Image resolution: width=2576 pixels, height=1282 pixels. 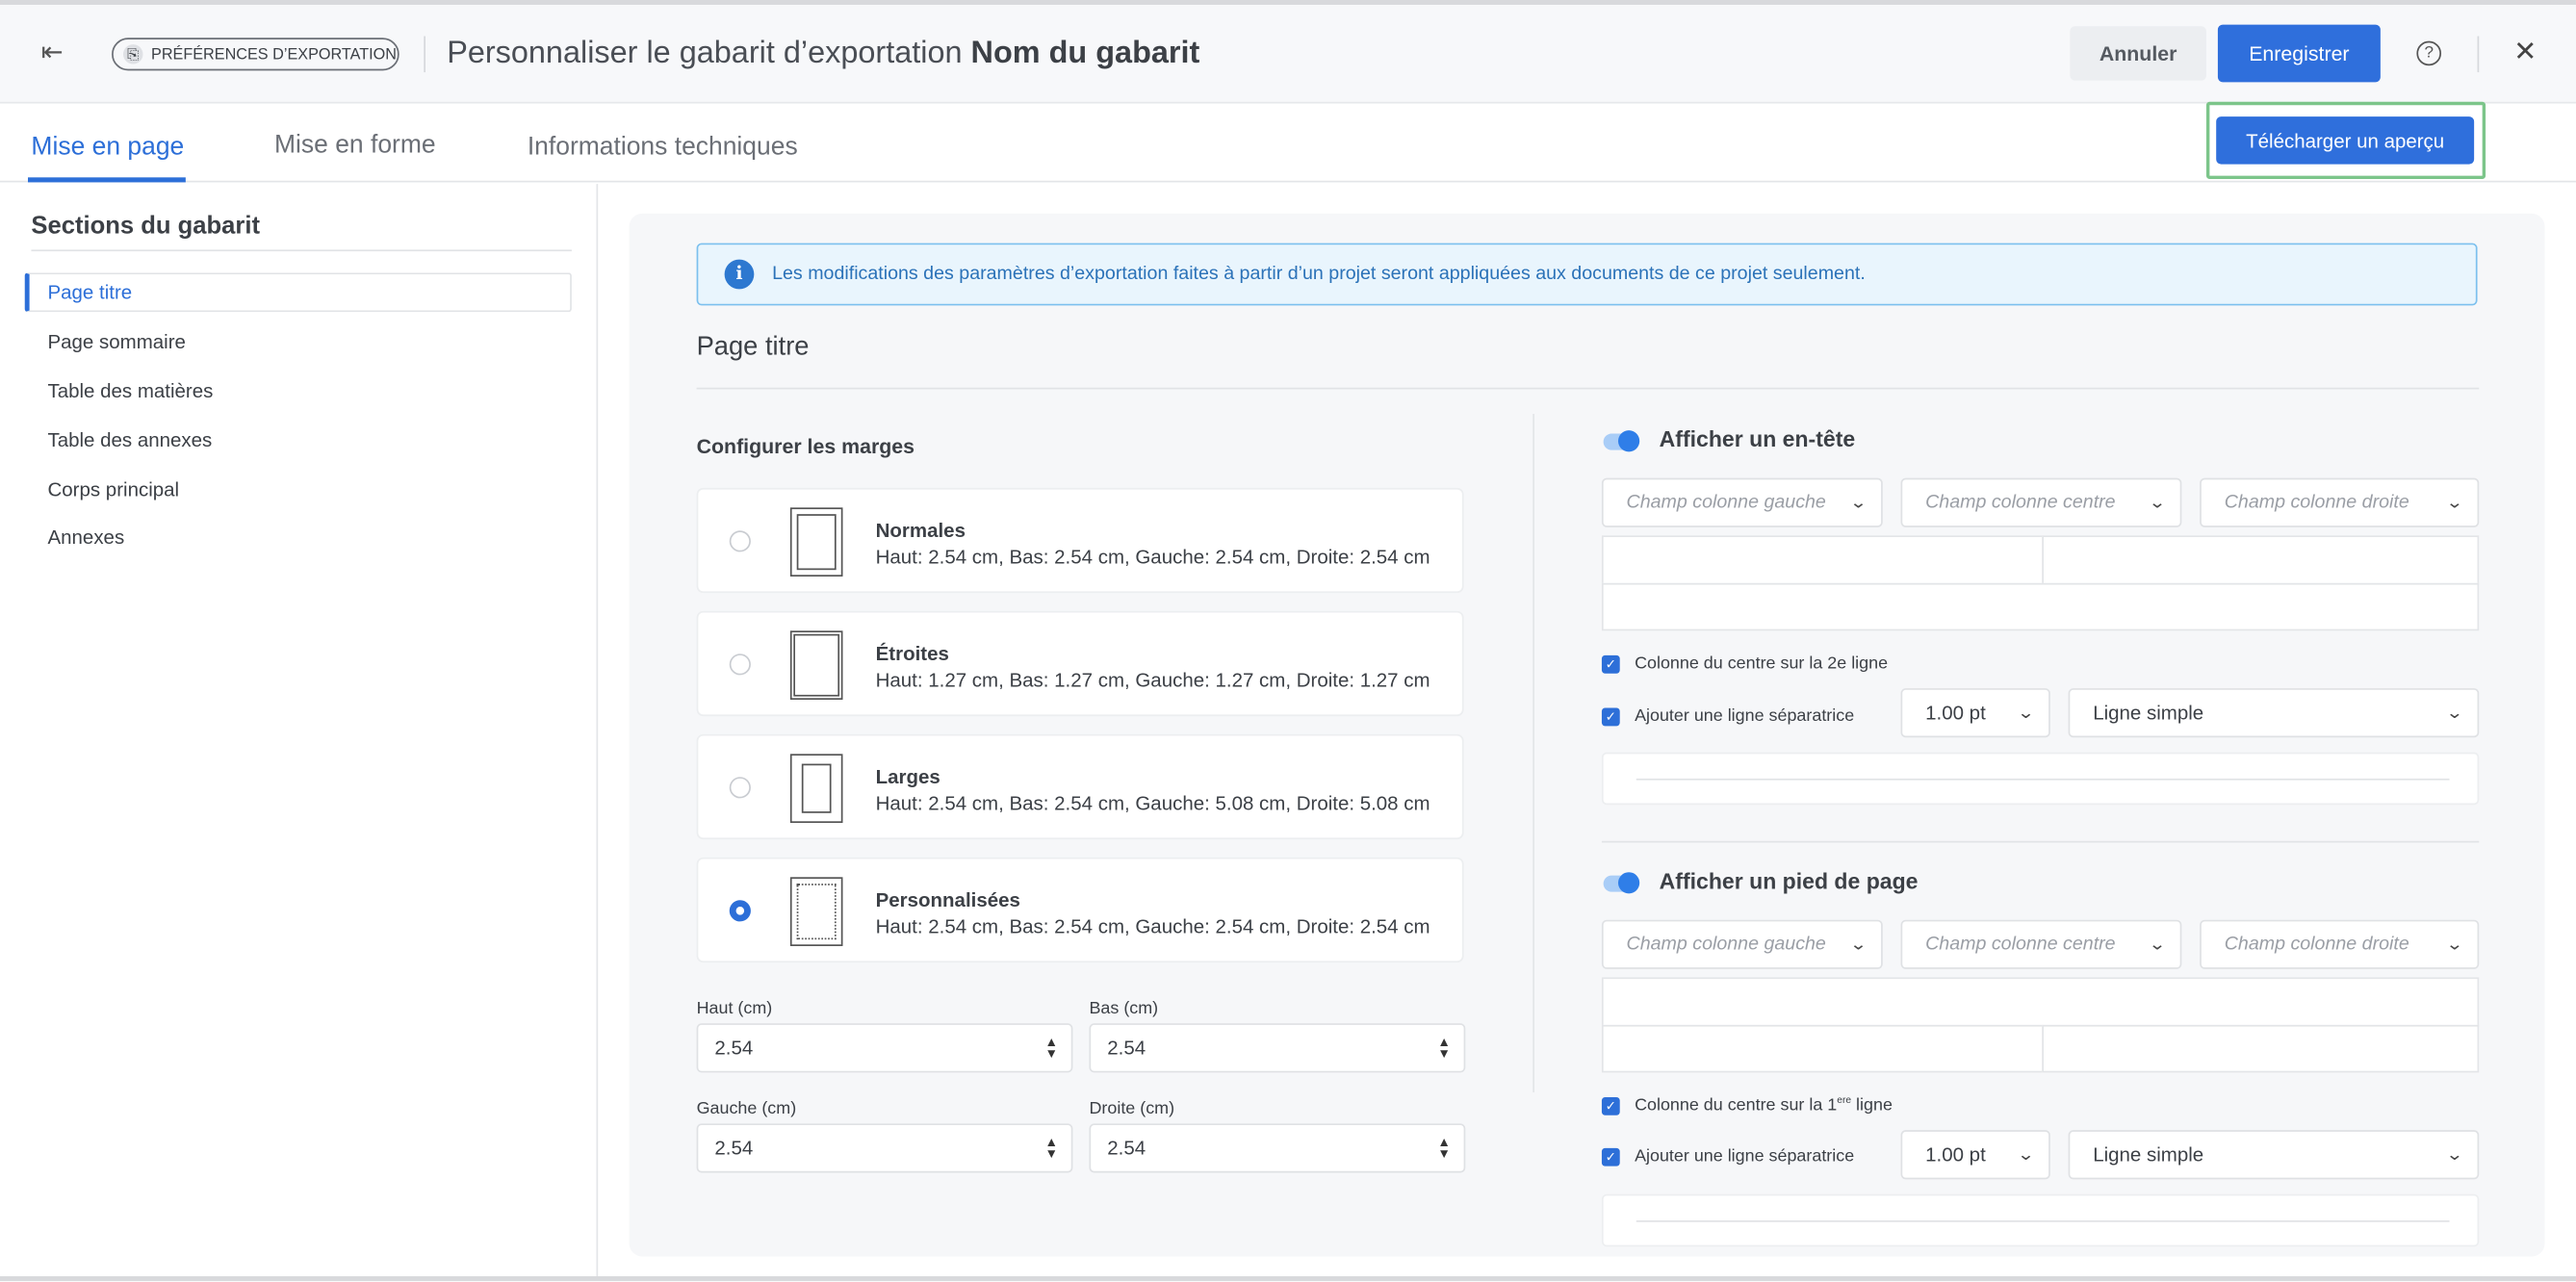 I want to click on sidebar-title: Sections du gabarit, so click(x=146, y=226).